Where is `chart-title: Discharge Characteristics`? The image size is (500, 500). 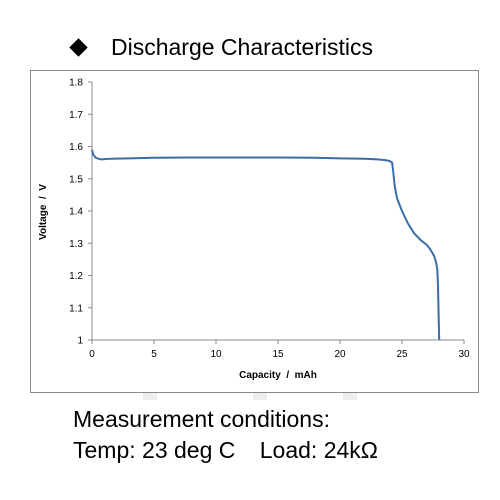
chart-title: Discharge Characteristics is located at coordinates (242, 47).